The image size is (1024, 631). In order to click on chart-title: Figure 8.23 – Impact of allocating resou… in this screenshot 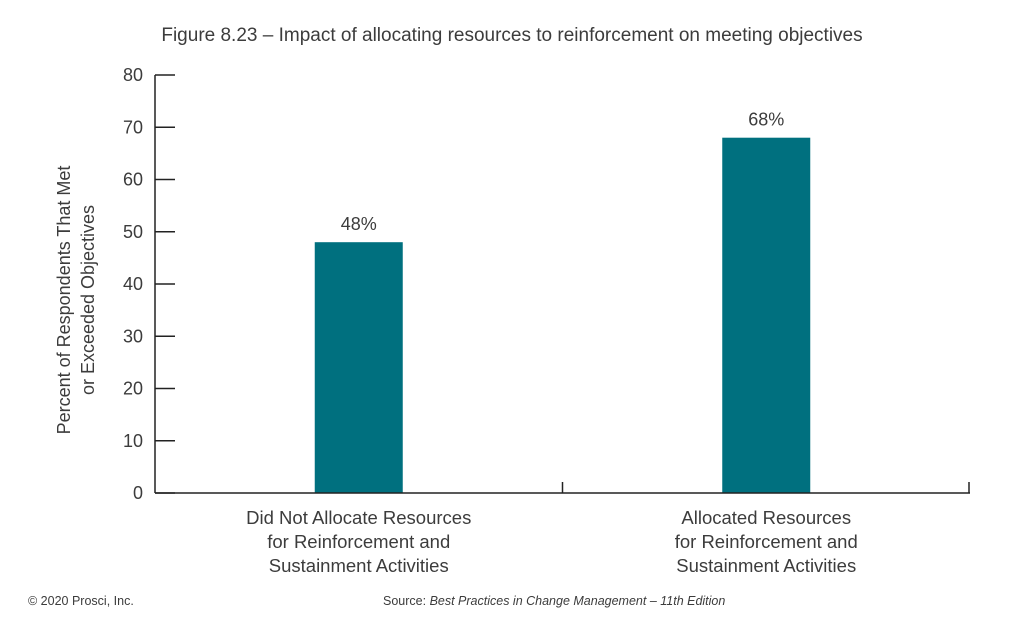, I will do `click(511, 35)`.